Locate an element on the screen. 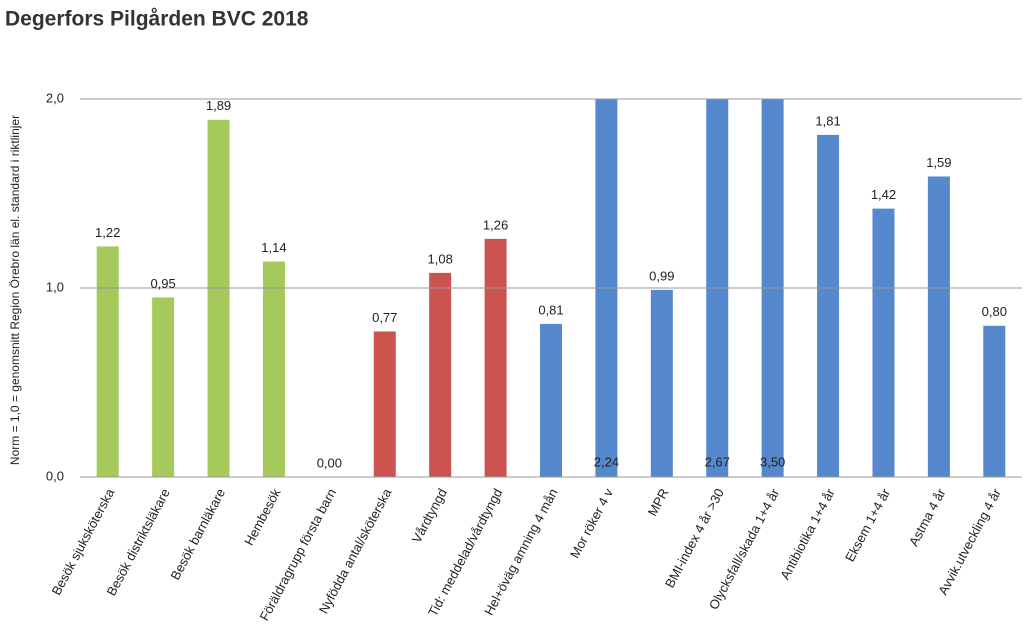  value-label: 0,80 is located at coordinates (994, 311).